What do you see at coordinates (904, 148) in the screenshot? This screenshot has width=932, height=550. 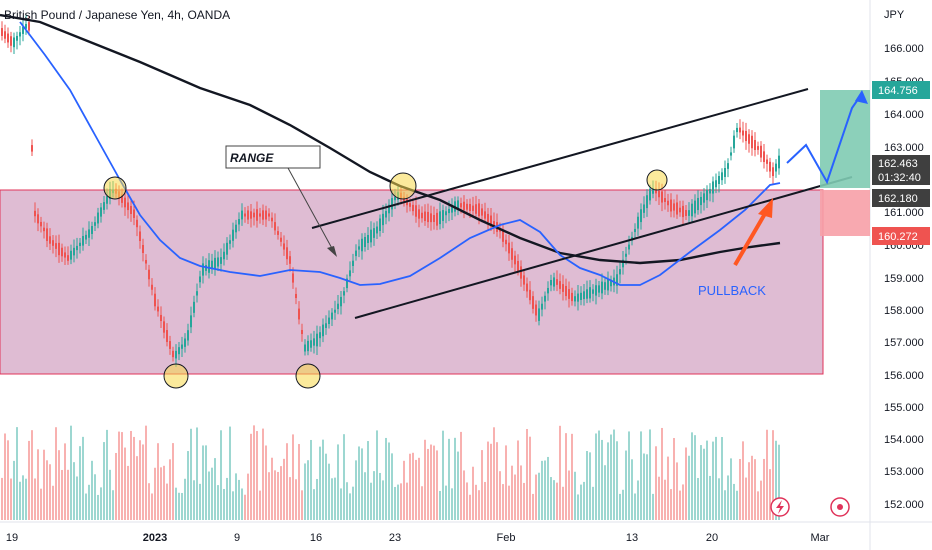 I see `price-tick: 163.000` at bounding box center [904, 148].